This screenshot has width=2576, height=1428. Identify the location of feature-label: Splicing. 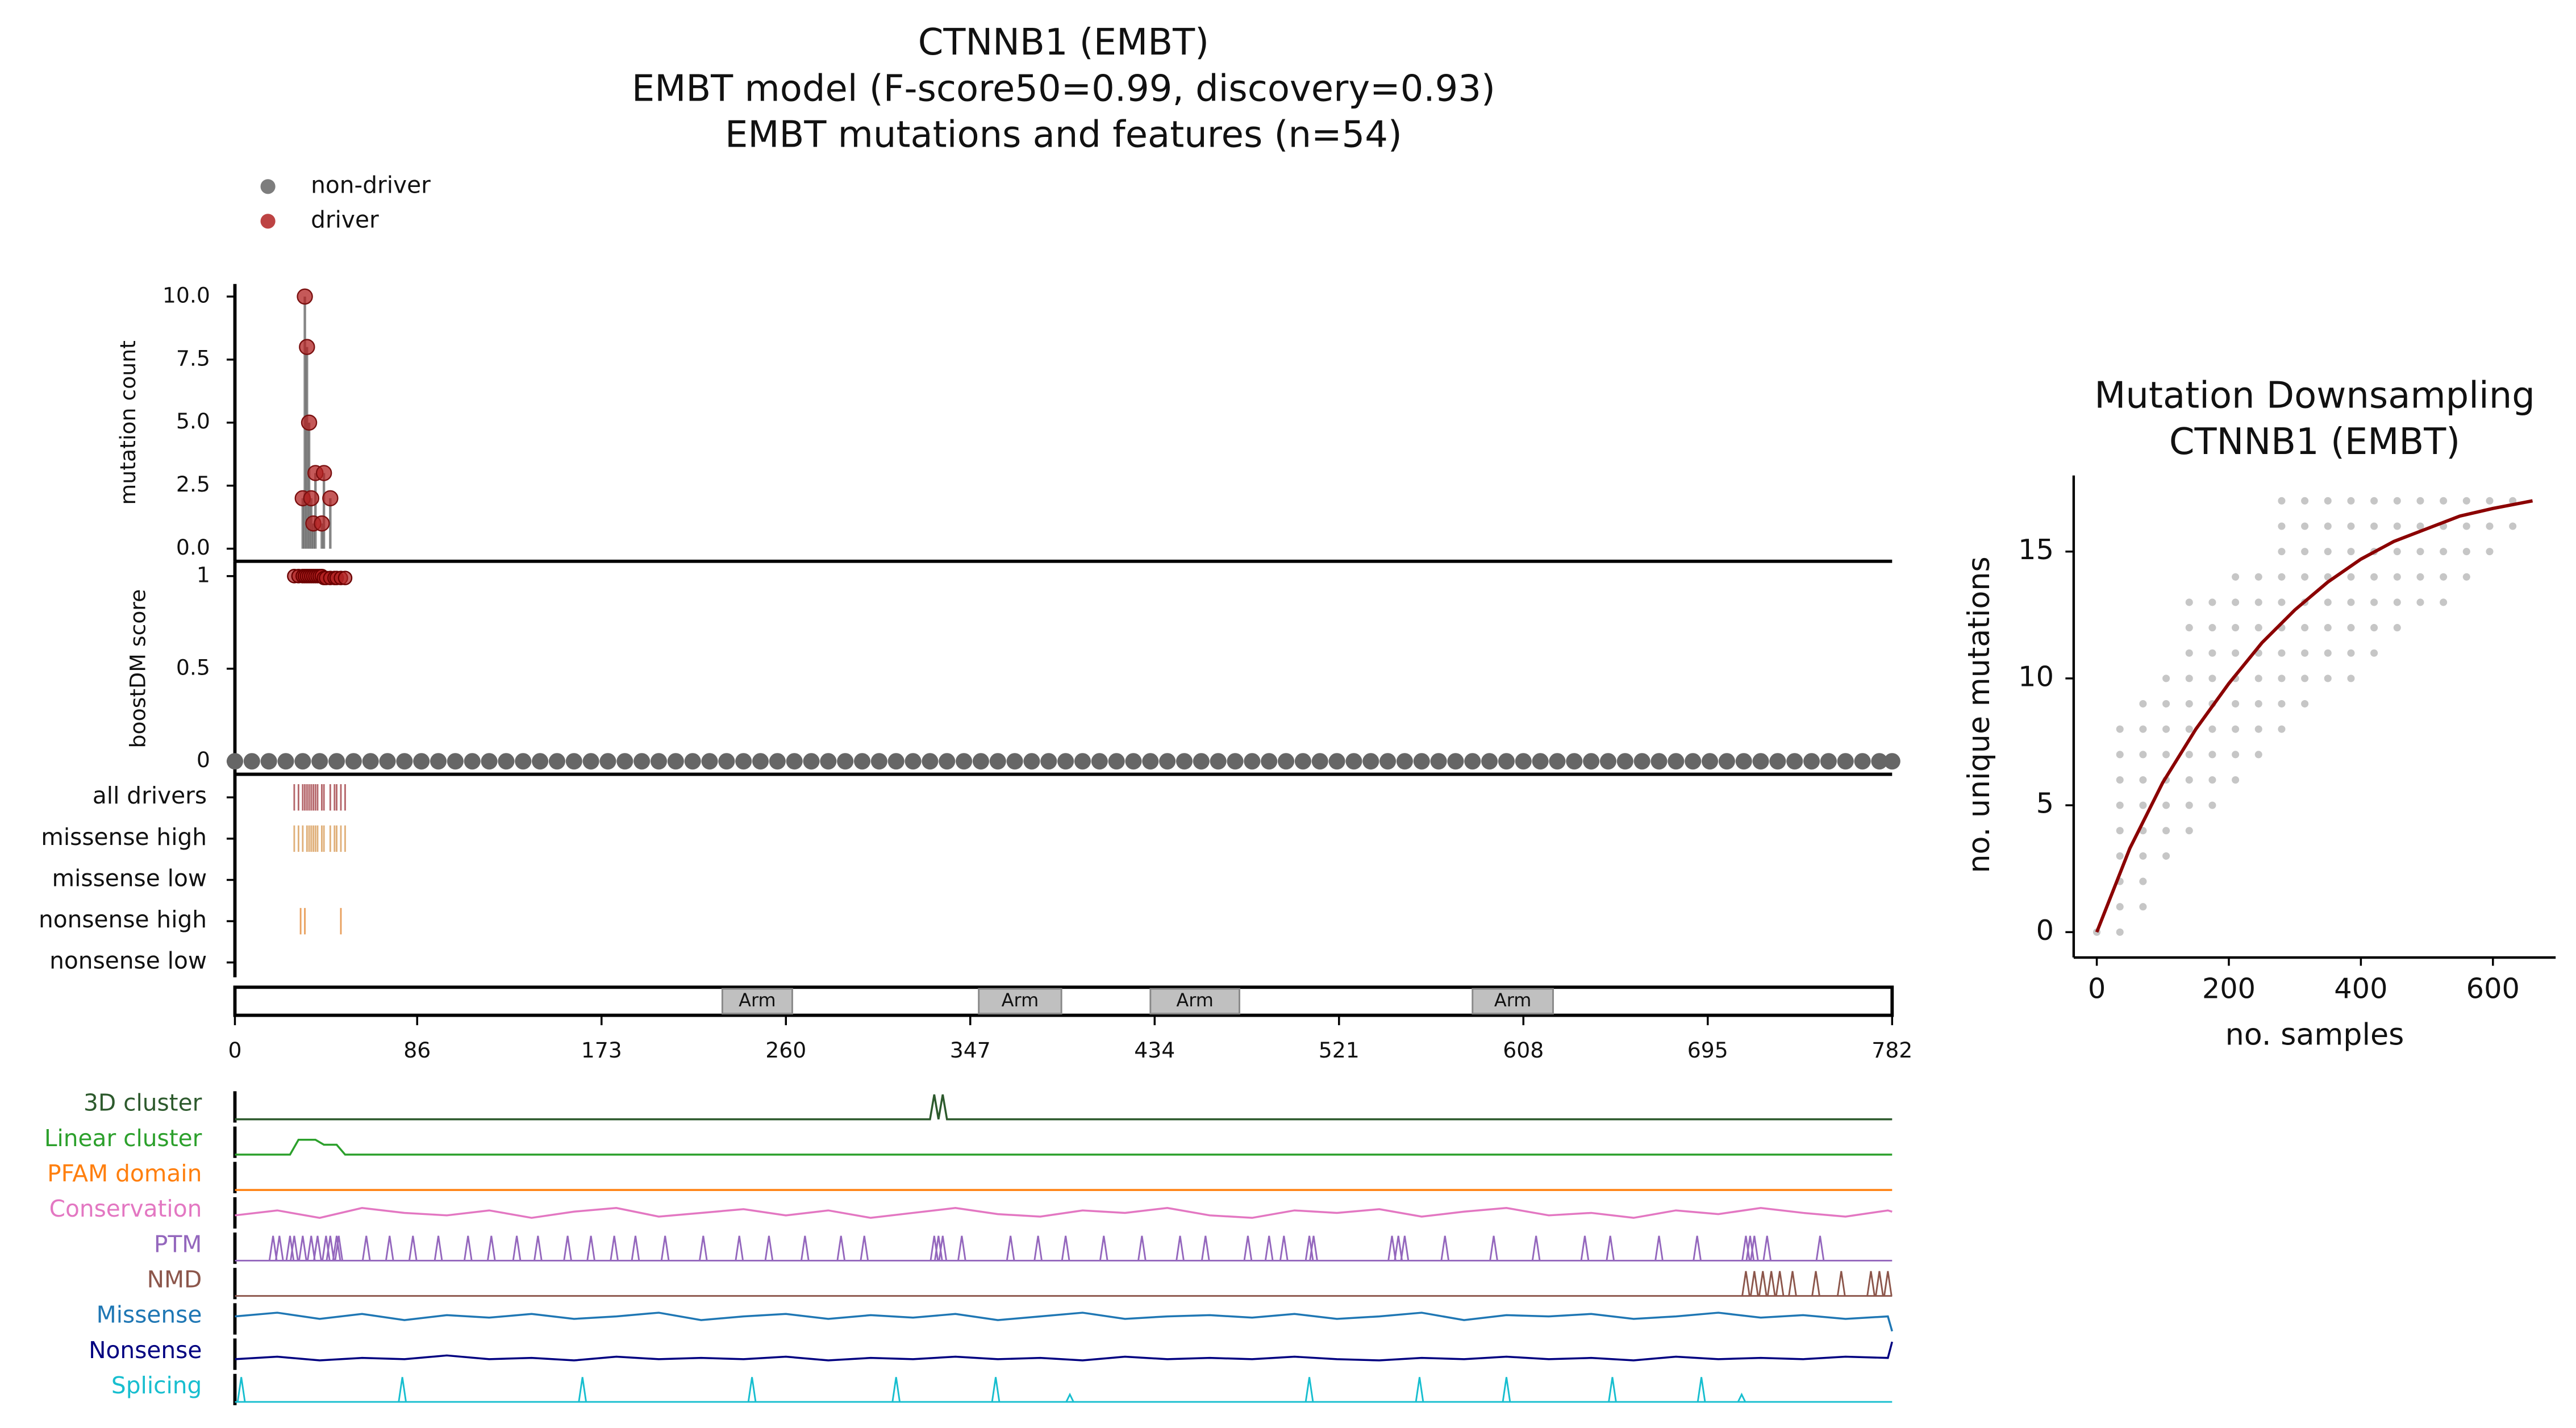
(156, 1385).